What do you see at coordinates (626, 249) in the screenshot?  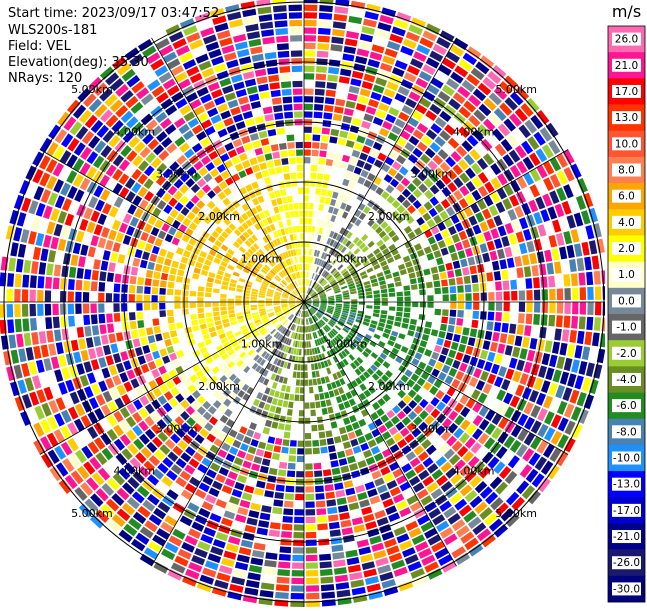 I see `colorbar-tick-label: 2.0` at bounding box center [626, 249].